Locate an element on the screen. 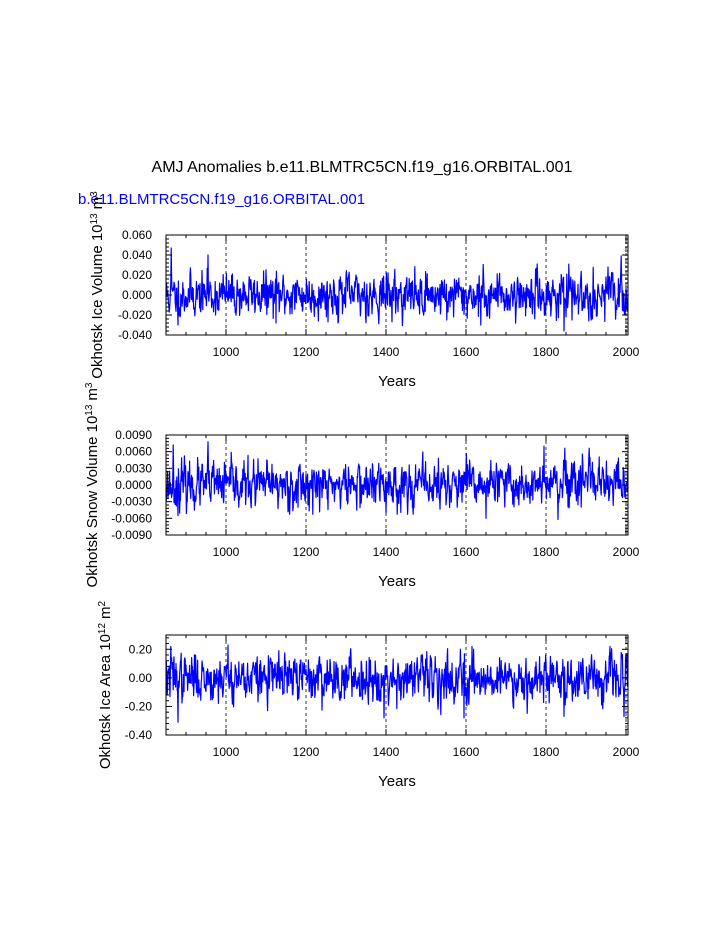  ticks-snow-volume is located at coordinates (396, 485).